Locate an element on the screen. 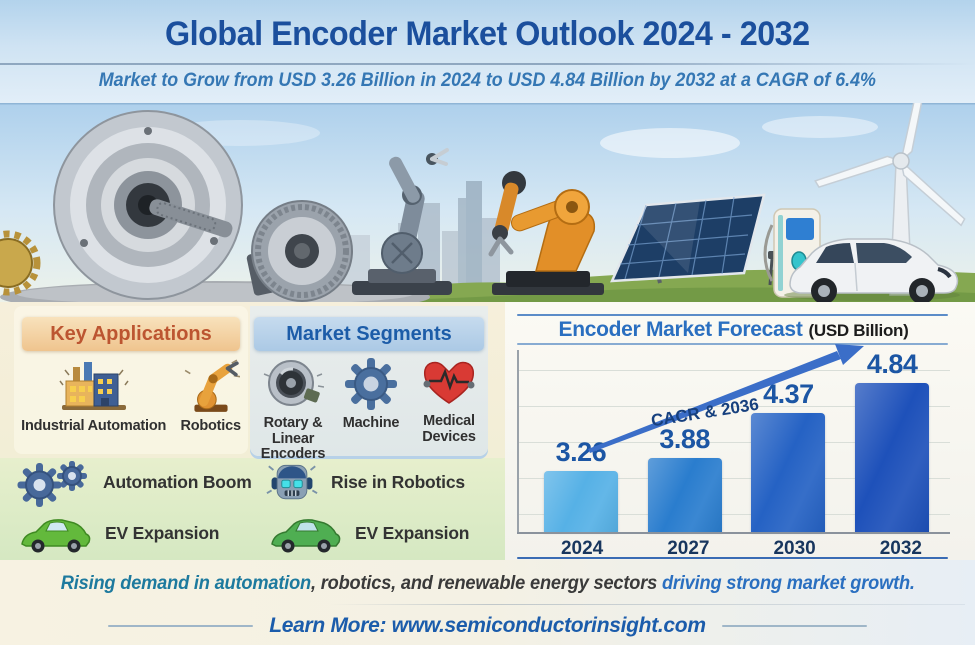  learn-more-left-rule is located at coordinates (181, 626).